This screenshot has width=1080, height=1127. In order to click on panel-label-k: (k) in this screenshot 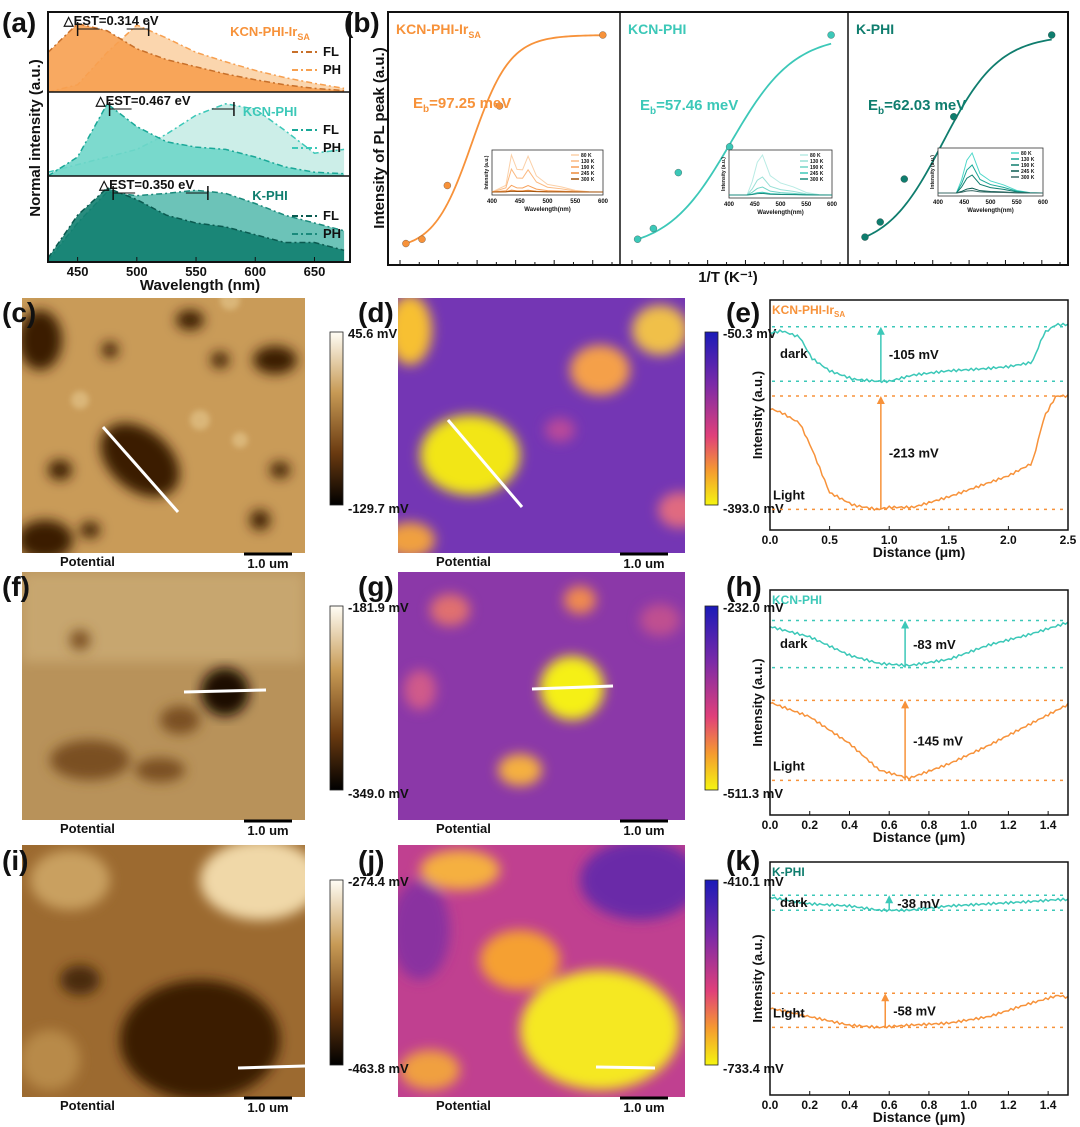, I will do `click(743, 860)`.